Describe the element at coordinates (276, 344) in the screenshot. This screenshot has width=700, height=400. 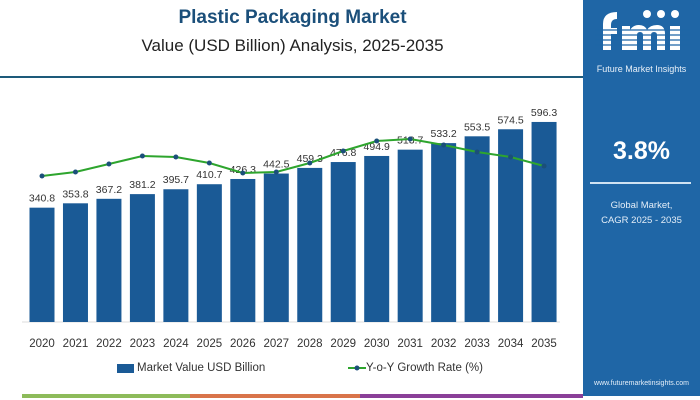
I see `x-tick-2027: 2027` at that location.